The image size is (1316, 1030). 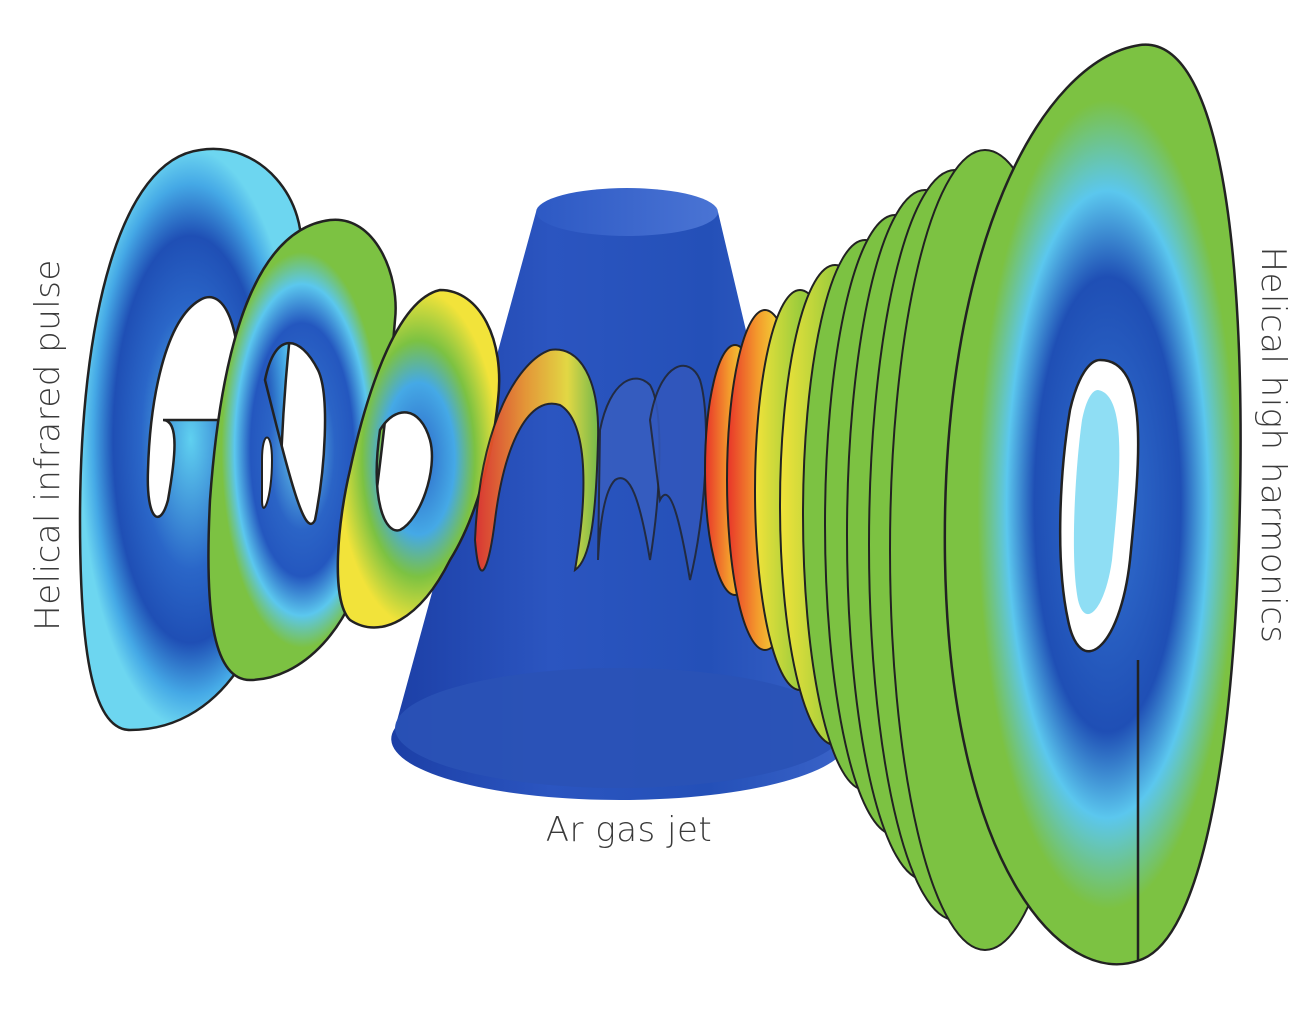 What do you see at coordinates (48, 445) in the screenshot?
I see `infrared-pulse-label: Helical infrared pulse` at bounding box center [48, 445].